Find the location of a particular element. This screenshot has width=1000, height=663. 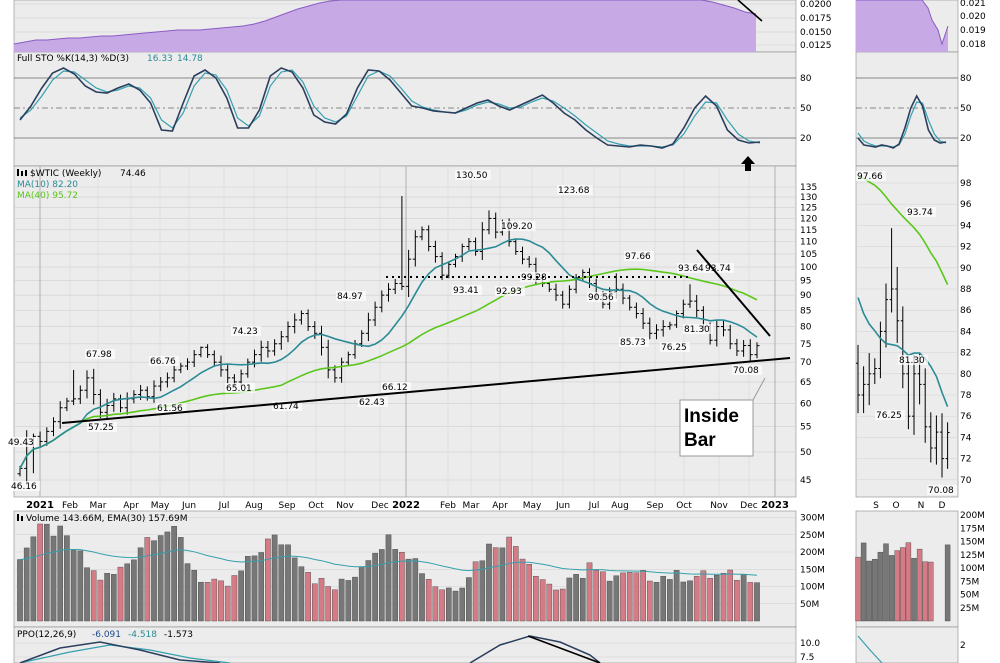

zoom-volume-tick: 175M is located at coordinates (972, 529).